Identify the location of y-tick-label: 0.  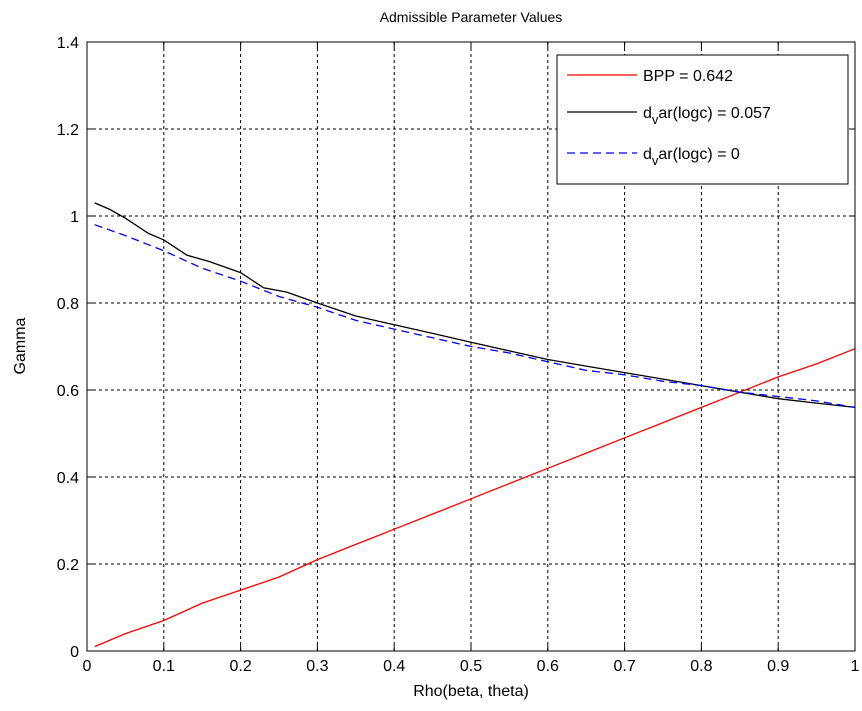
(74, 652).